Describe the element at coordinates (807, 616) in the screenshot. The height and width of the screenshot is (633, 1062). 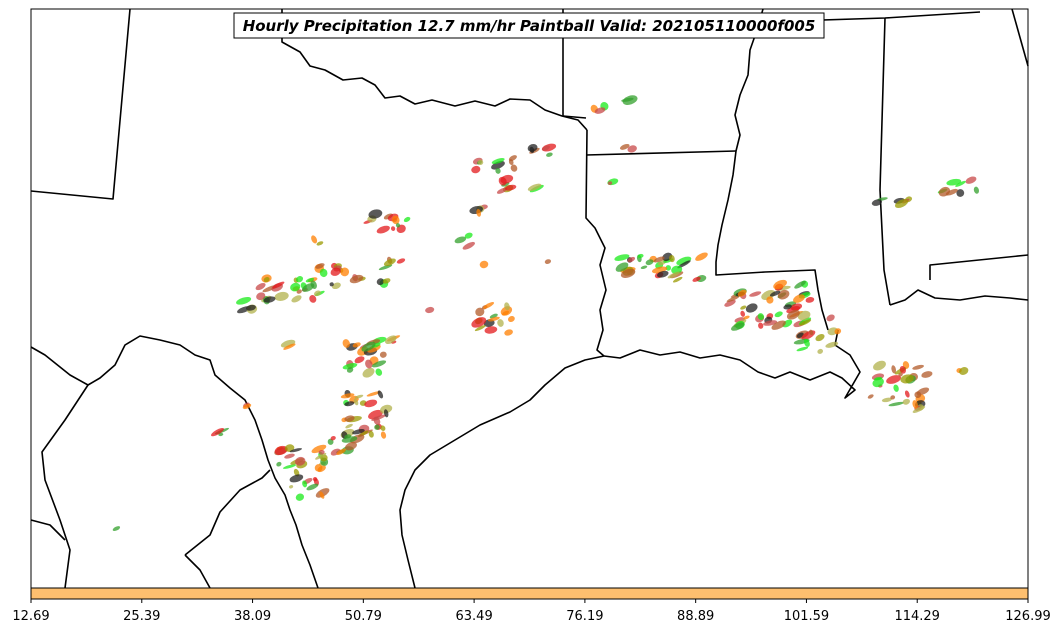
I see `colorbar-tick-label: 101.59` at that location.